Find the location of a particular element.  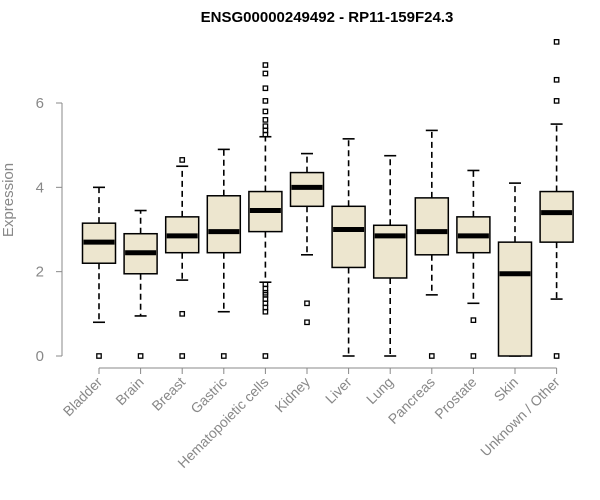

box-skin is located at coordinates (515, 269).